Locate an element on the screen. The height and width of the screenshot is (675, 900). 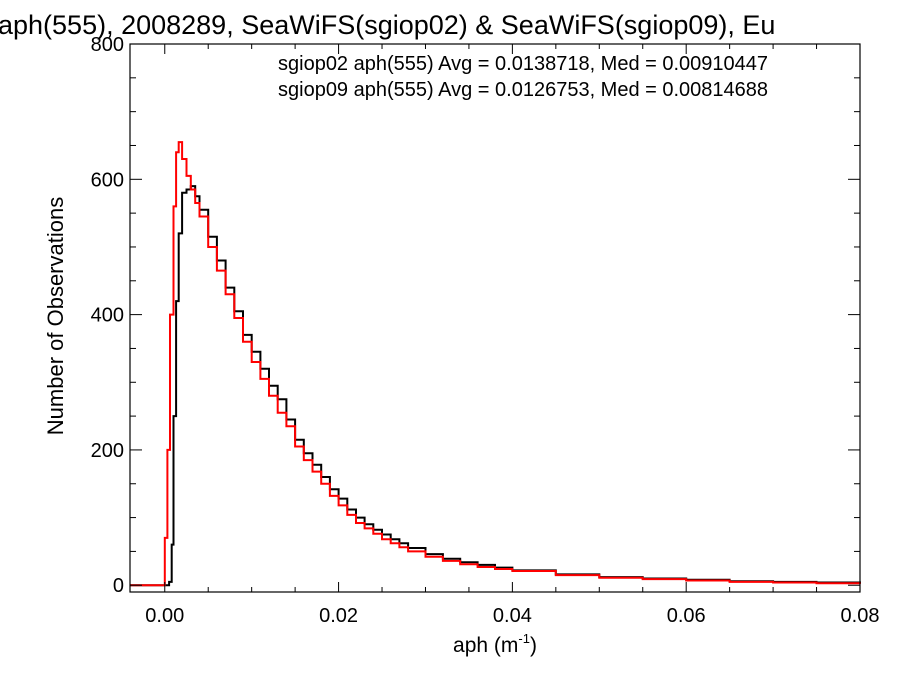
x-tick-label: 0.00 is located at coordinates (164, 616).